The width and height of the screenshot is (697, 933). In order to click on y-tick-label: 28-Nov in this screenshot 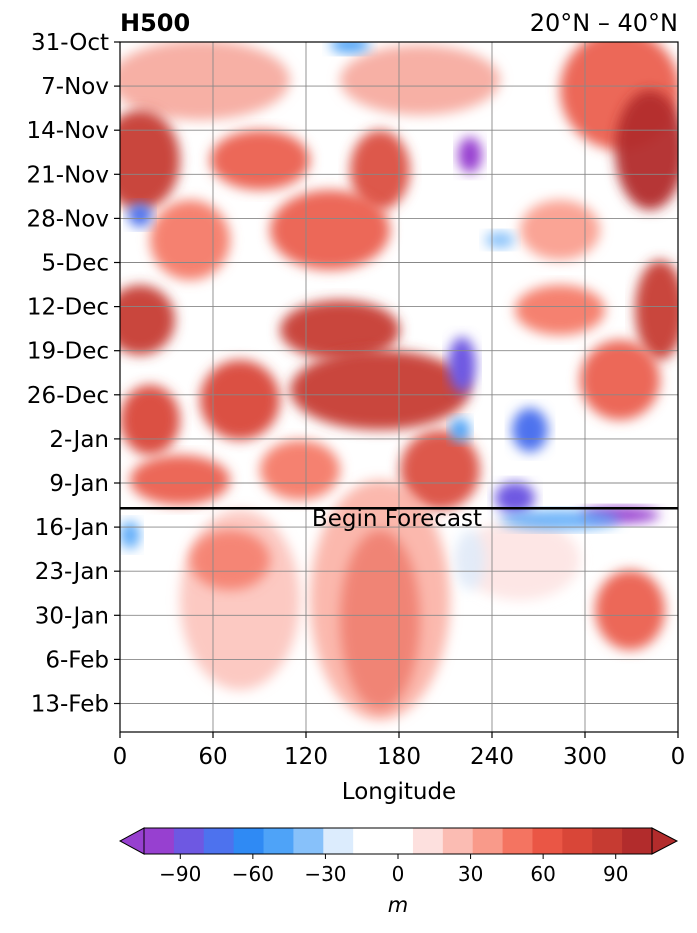, I will do `click(68, 219)`.